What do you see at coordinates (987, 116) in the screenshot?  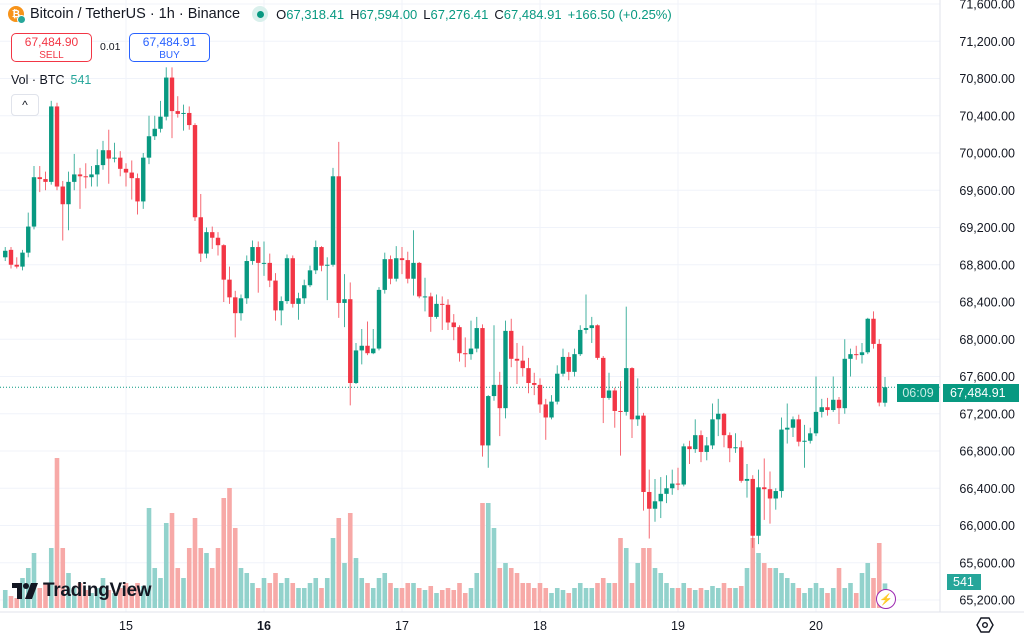 I see `price-tick-label: 70,400.00` at bounding box center [987, 116].